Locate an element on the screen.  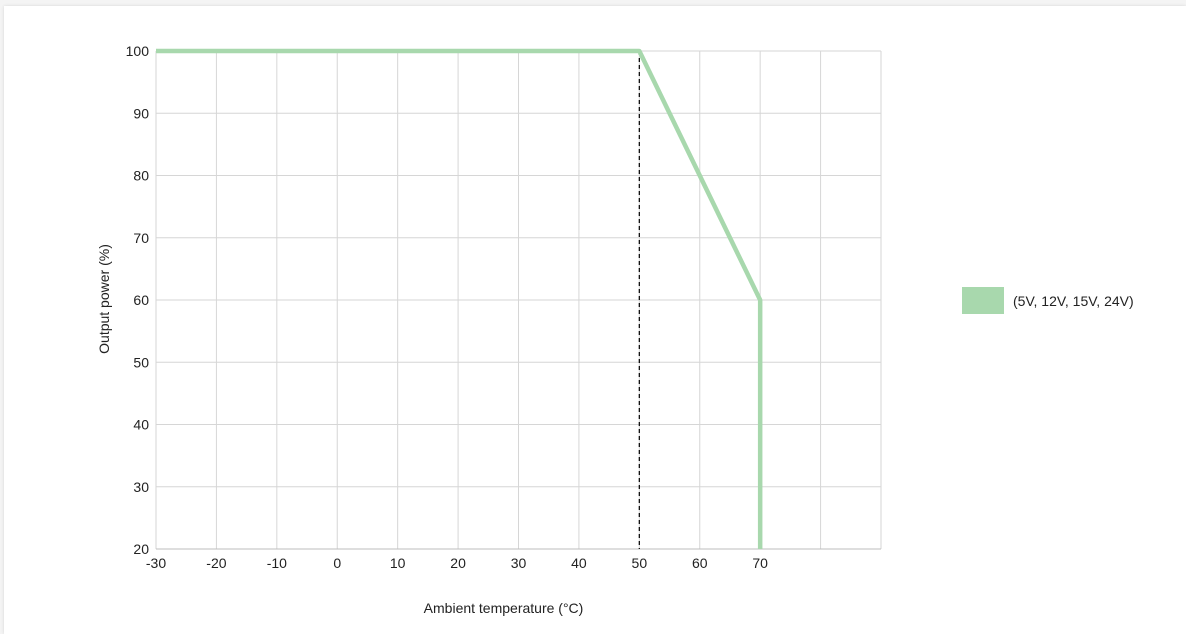
legend: (5V, 12V, 15V, 24V) is located at coordinates (1048, 300).